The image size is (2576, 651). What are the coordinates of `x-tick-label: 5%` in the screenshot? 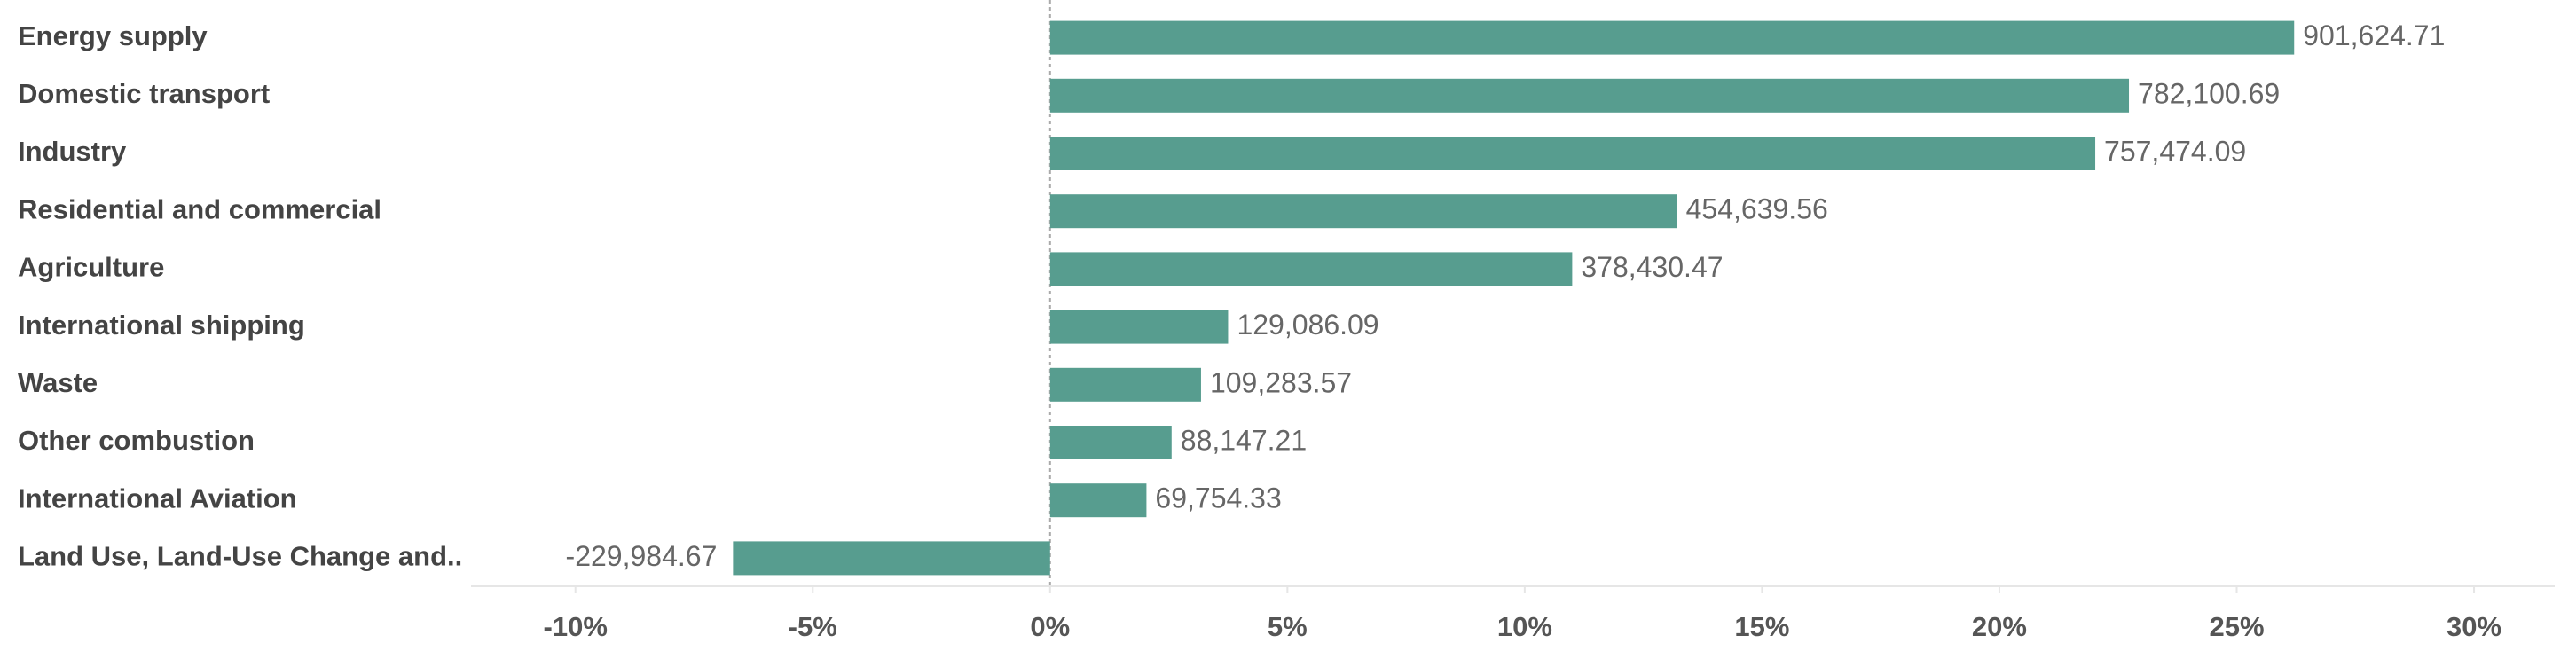 It's located at (1288, 626).